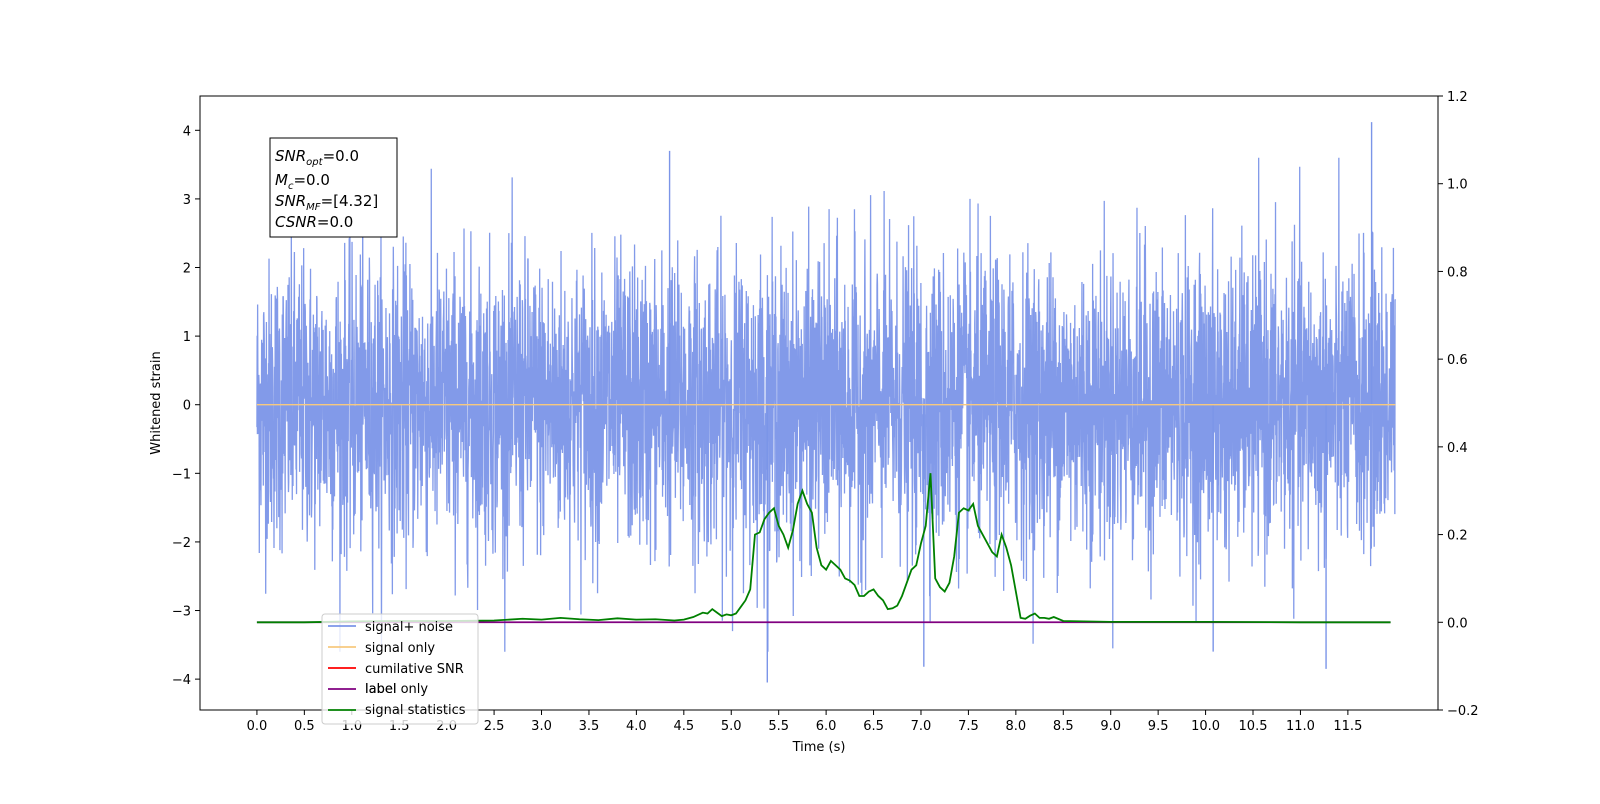  What do you see at coordinates (1457, 360) in the screenshot?
I see `y-right-tick-label: 0.6` at bounding box center [1457, 360].